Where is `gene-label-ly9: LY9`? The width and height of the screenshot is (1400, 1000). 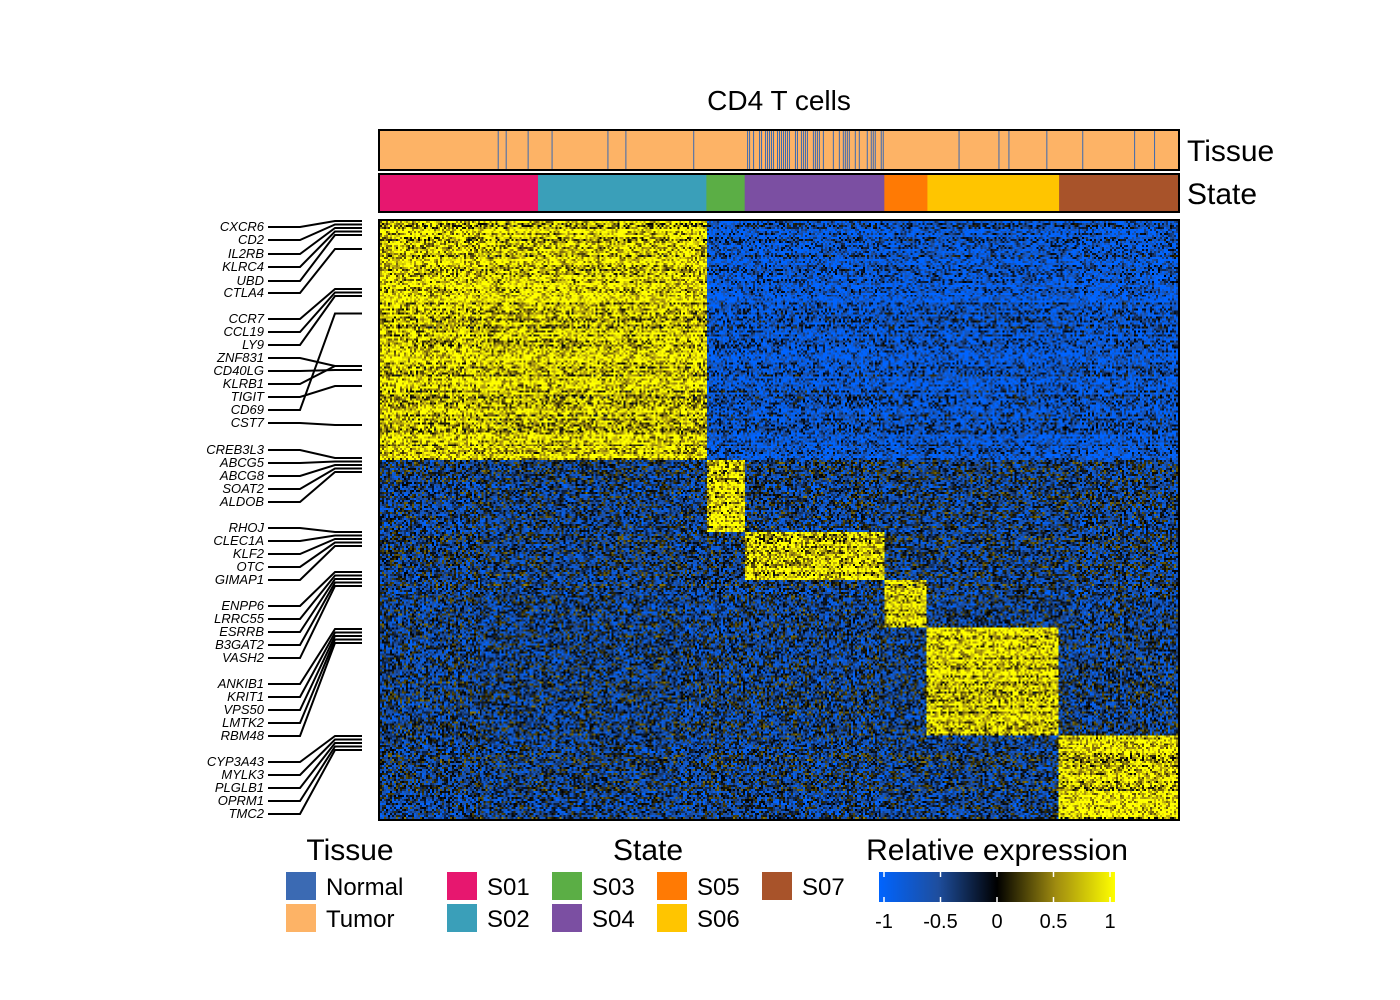 gene-label-ly9: LY9 is located at coordinates (253, 344).